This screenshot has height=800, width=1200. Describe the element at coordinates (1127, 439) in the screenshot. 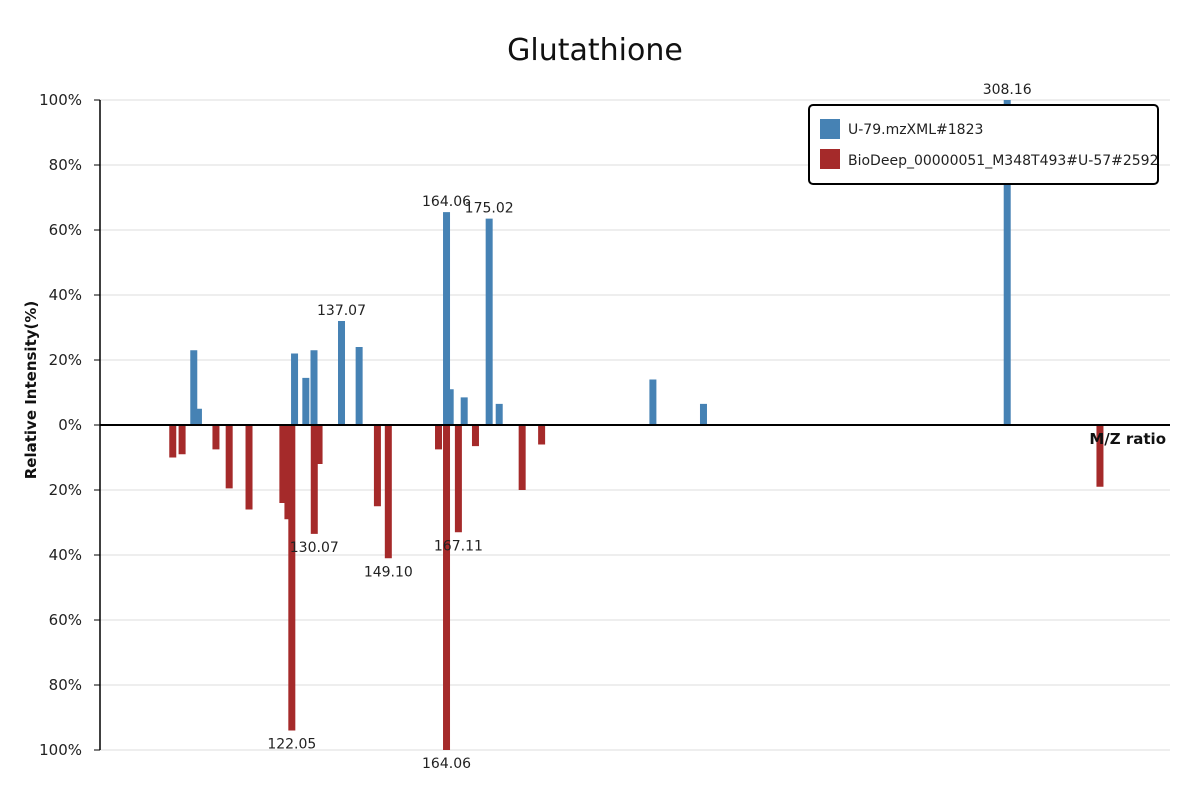

I see `x-axis-label: M/Z ratio` at that location.